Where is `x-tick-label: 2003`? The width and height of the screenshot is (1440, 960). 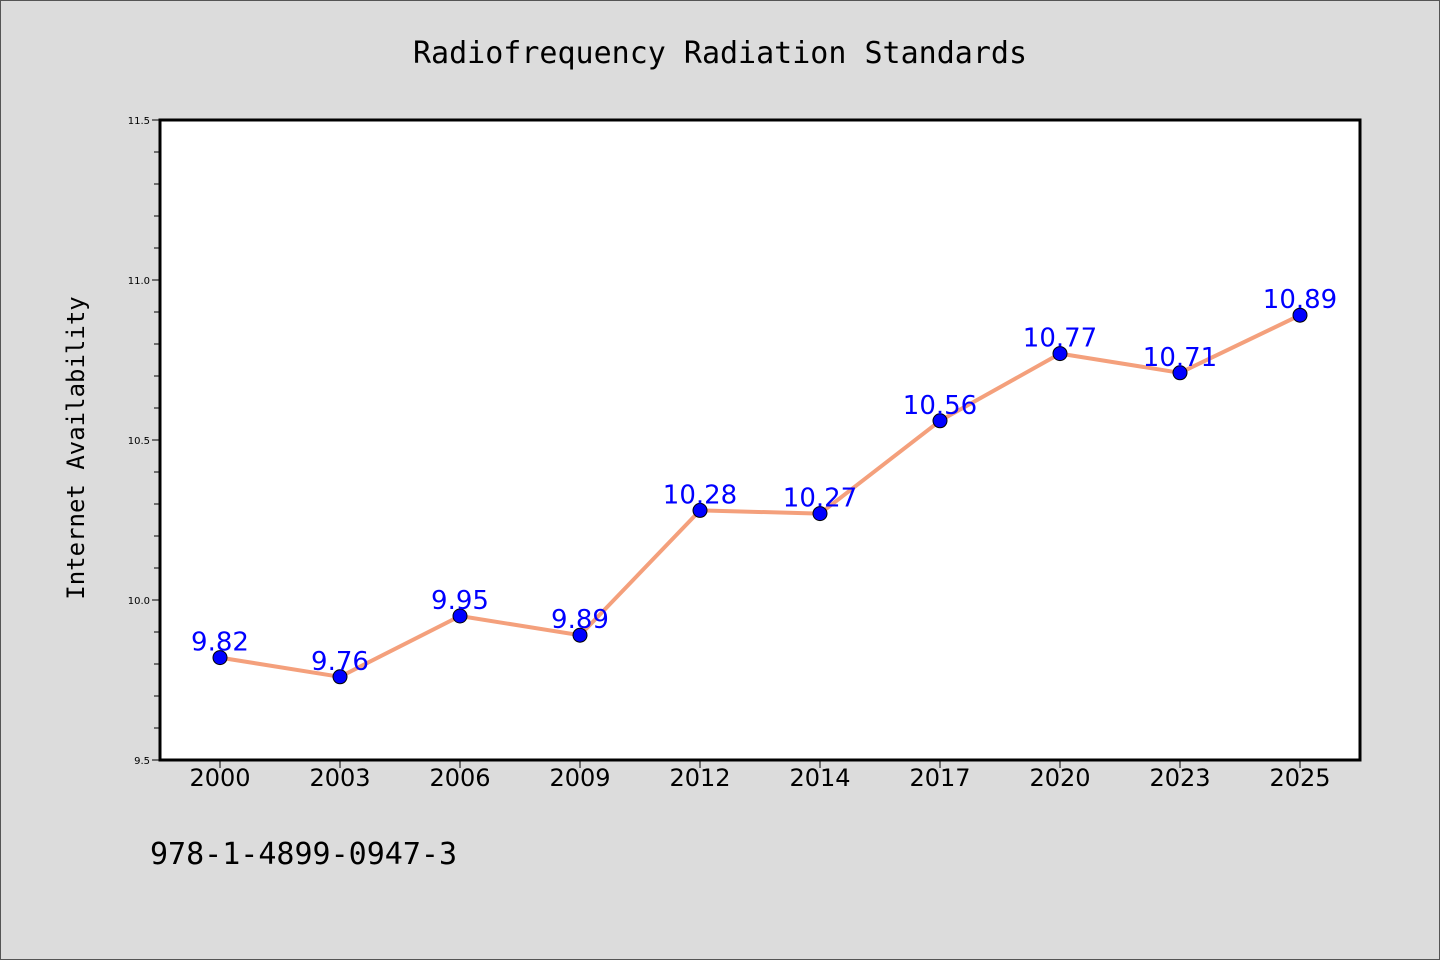 x-tick-label: 2003 is located at coordinates (339, 778).